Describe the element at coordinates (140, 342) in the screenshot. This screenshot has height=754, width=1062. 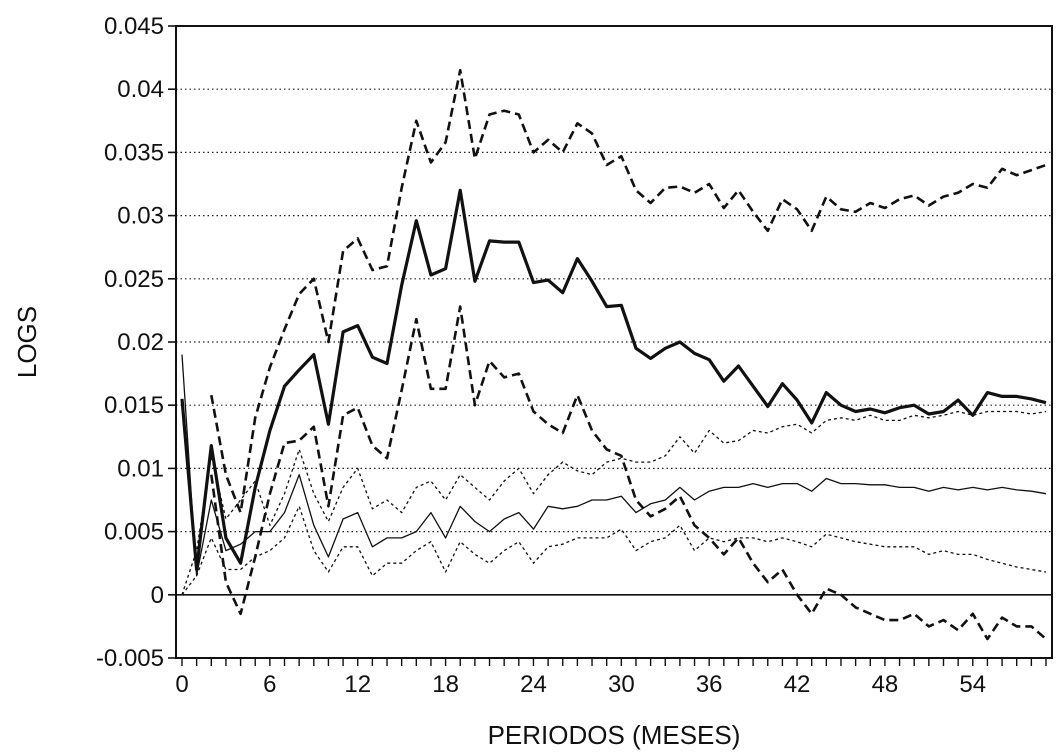
I see `y-tick-label: 0.02` at that location.